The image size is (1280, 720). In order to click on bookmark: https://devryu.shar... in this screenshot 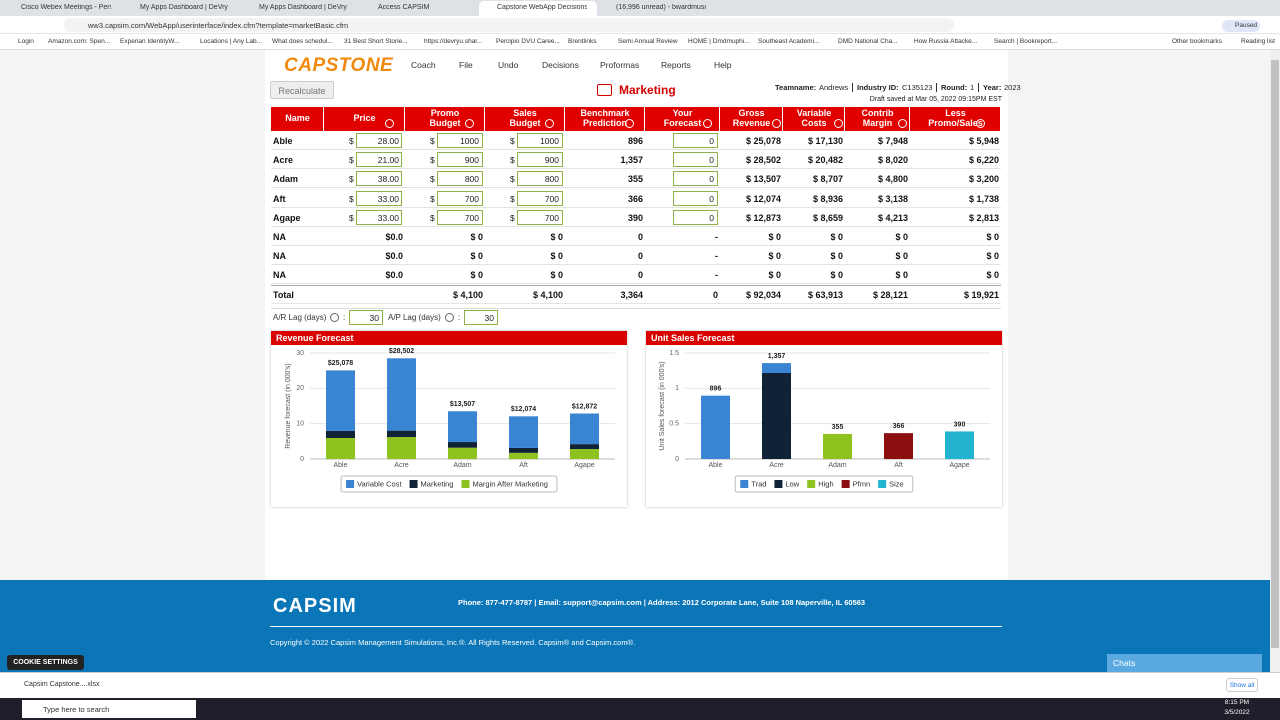, I will do `click(453, 41)`.